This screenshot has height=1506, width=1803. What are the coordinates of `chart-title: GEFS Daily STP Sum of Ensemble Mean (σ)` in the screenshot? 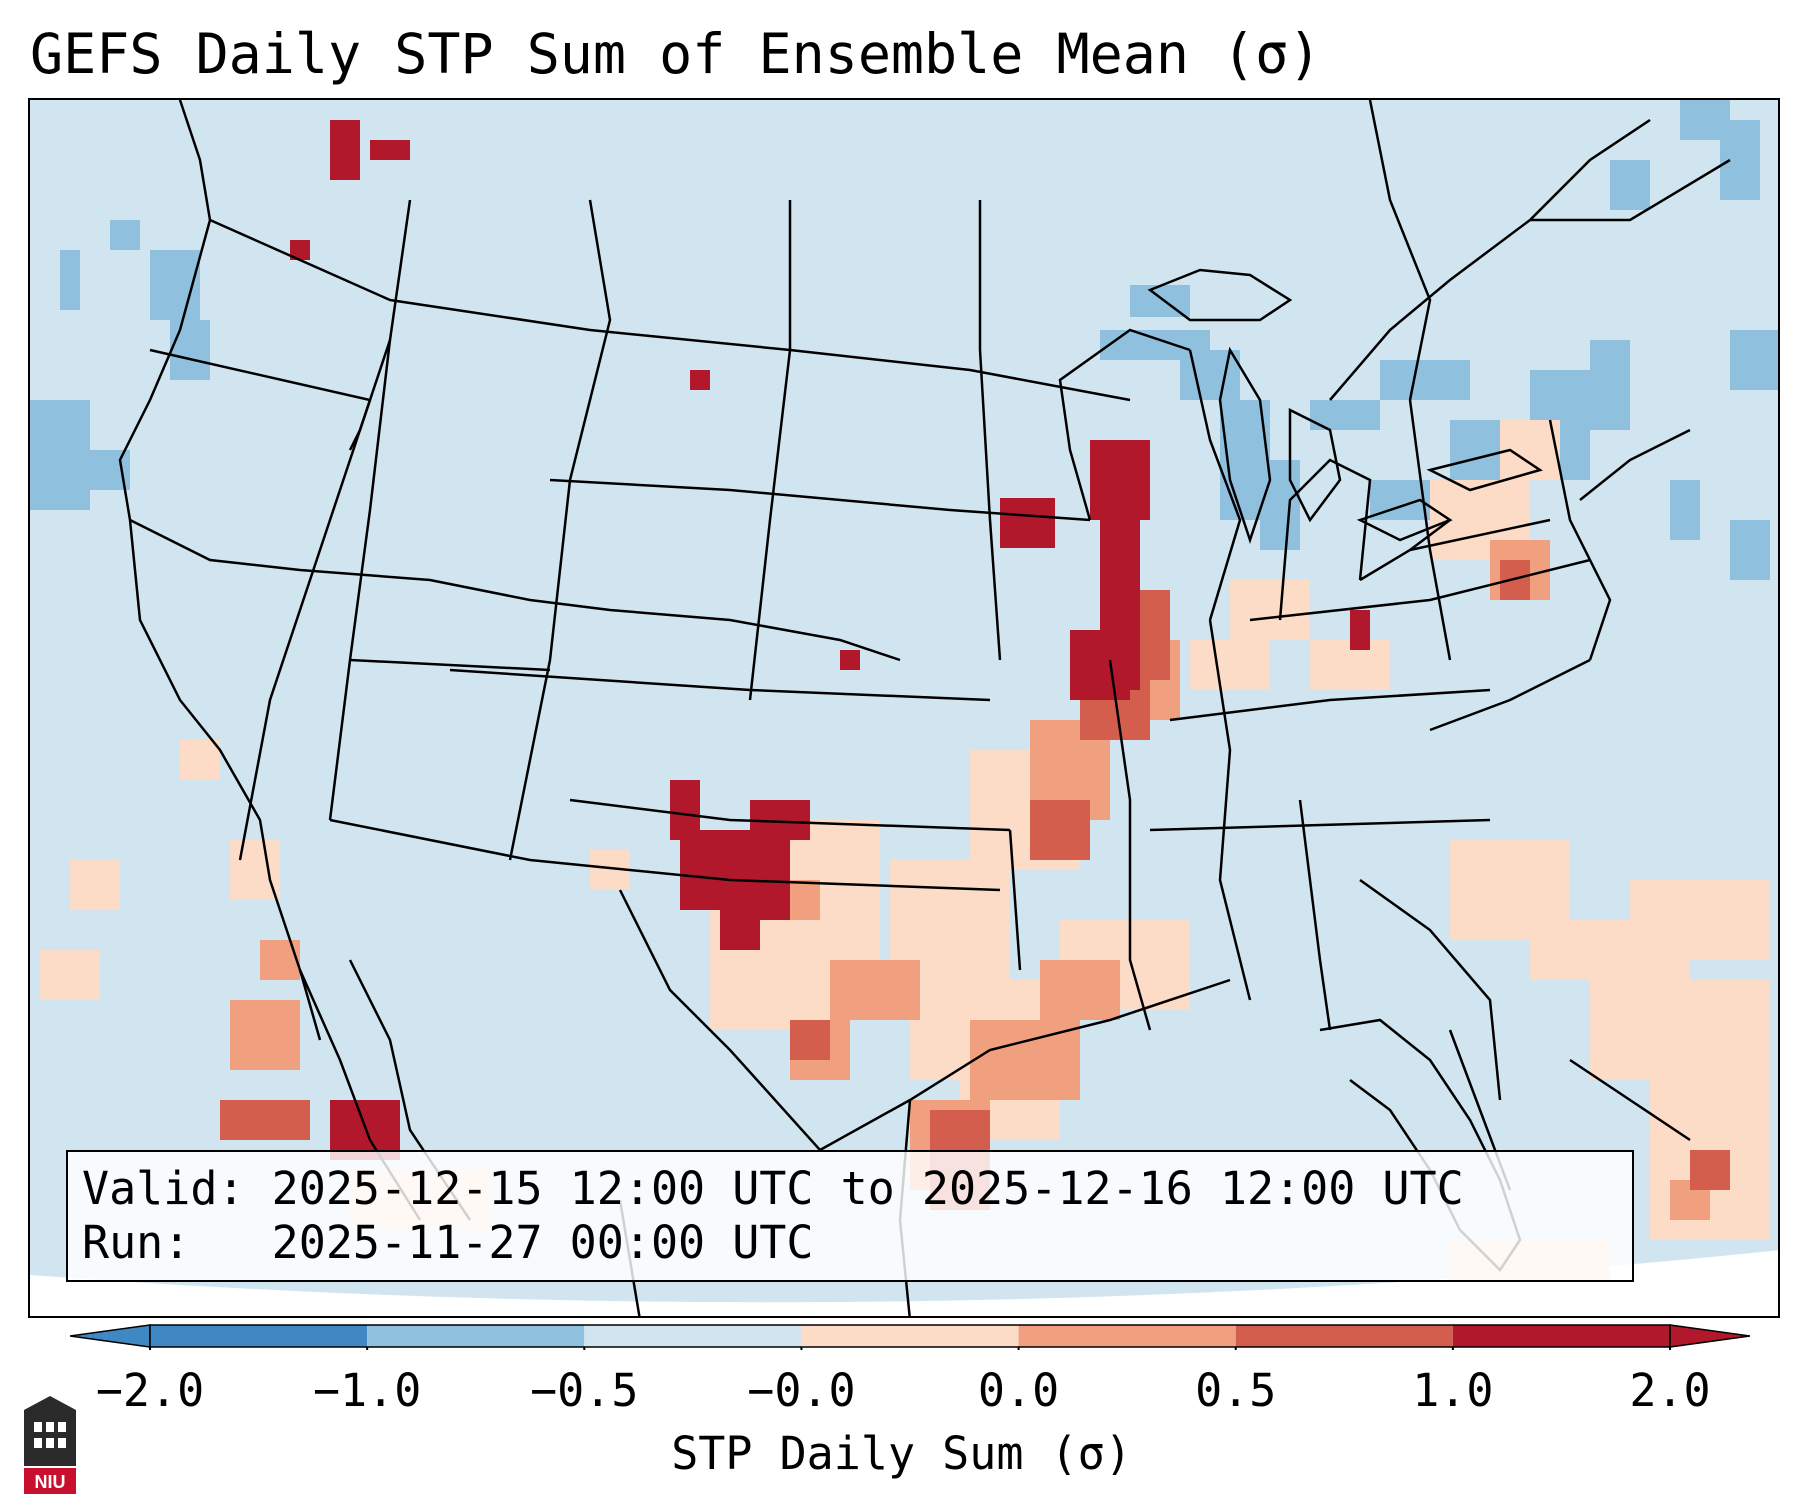 It's located at (676, 54).